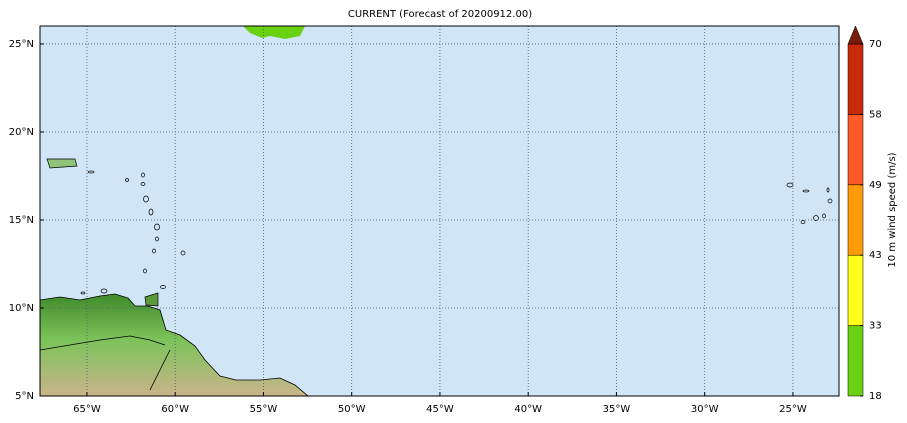 This screenshot has width=907, height=423. What do you see at coordinates (274, 32) in the screenshot?
I see `wind-contour` at bounding box center [274, 32].